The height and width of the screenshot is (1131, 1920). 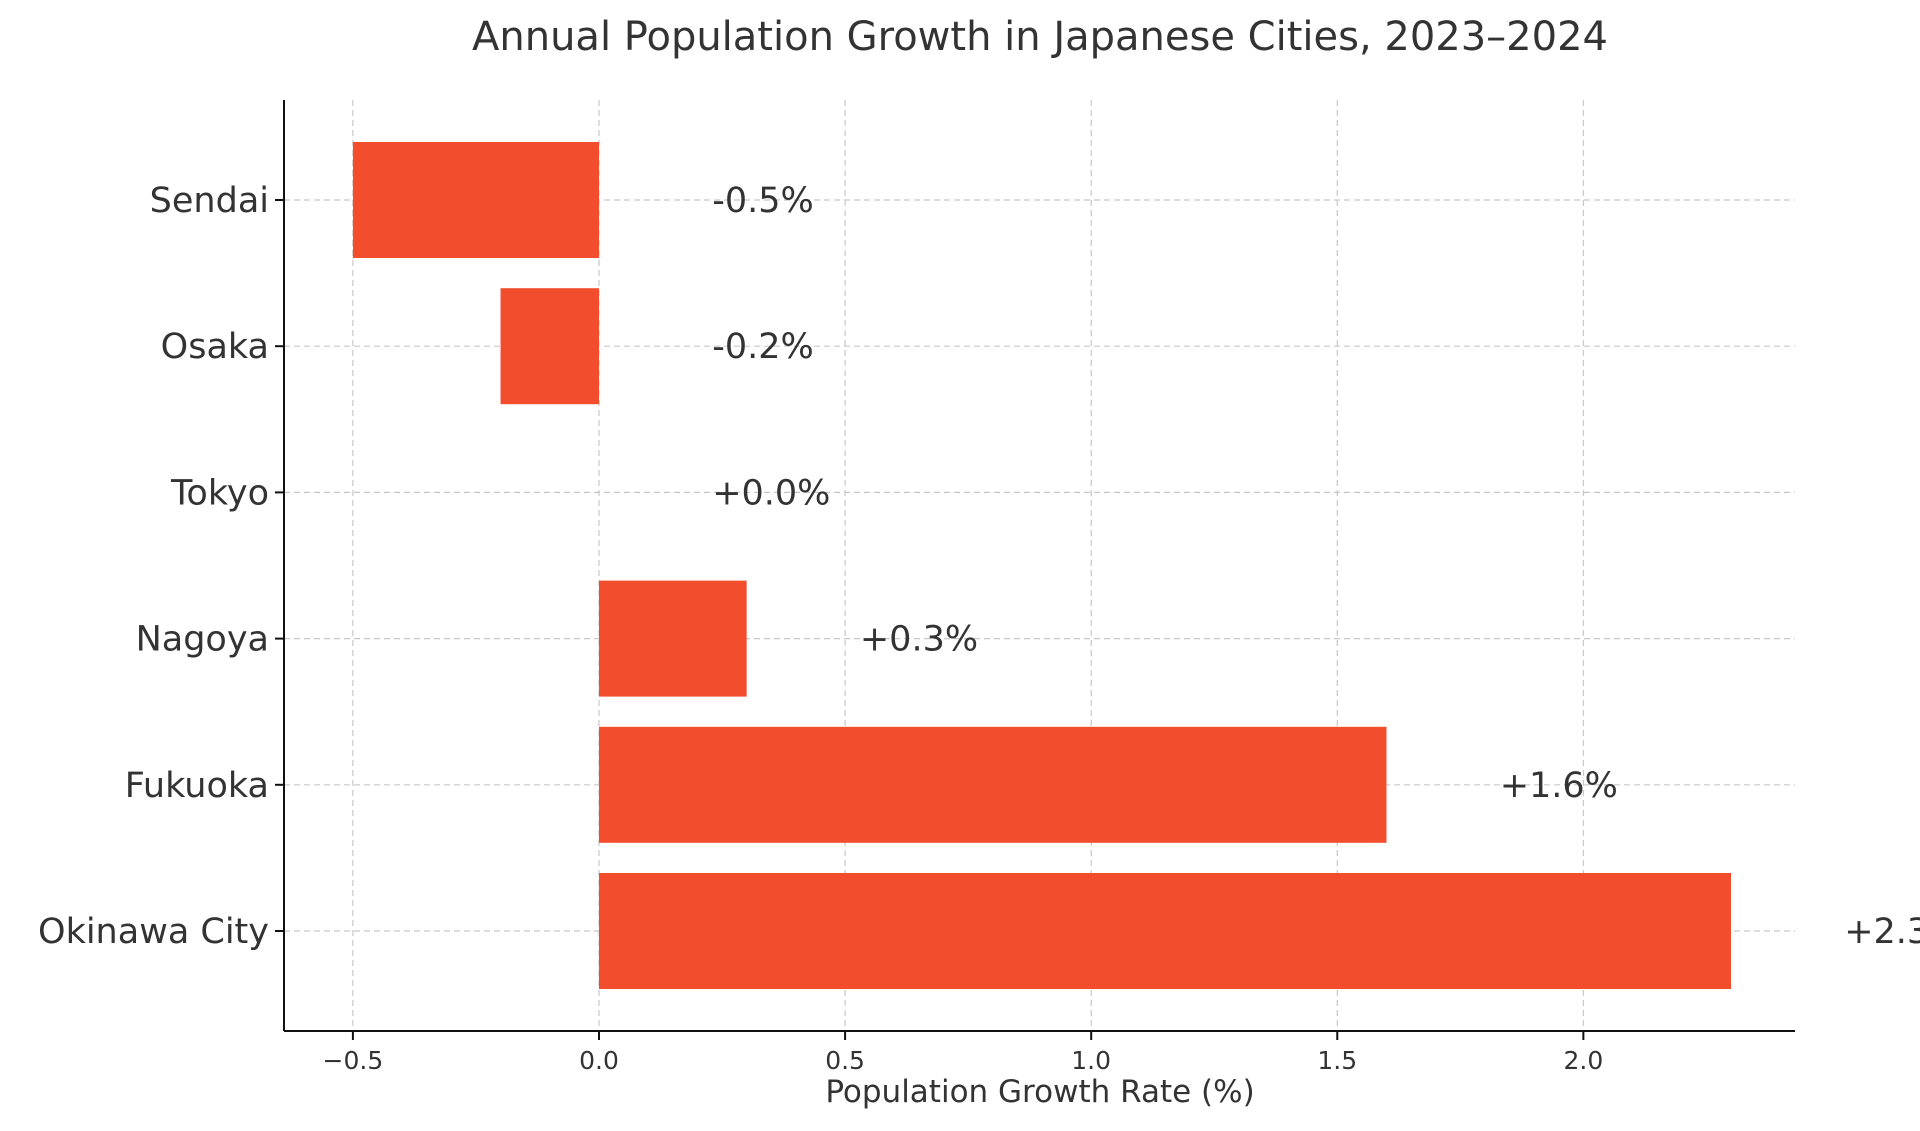 What do you see at coordinates (1559, 786) in the screenshot?
I see `data-label: +1.6%` at bounding box center [1559, 786].